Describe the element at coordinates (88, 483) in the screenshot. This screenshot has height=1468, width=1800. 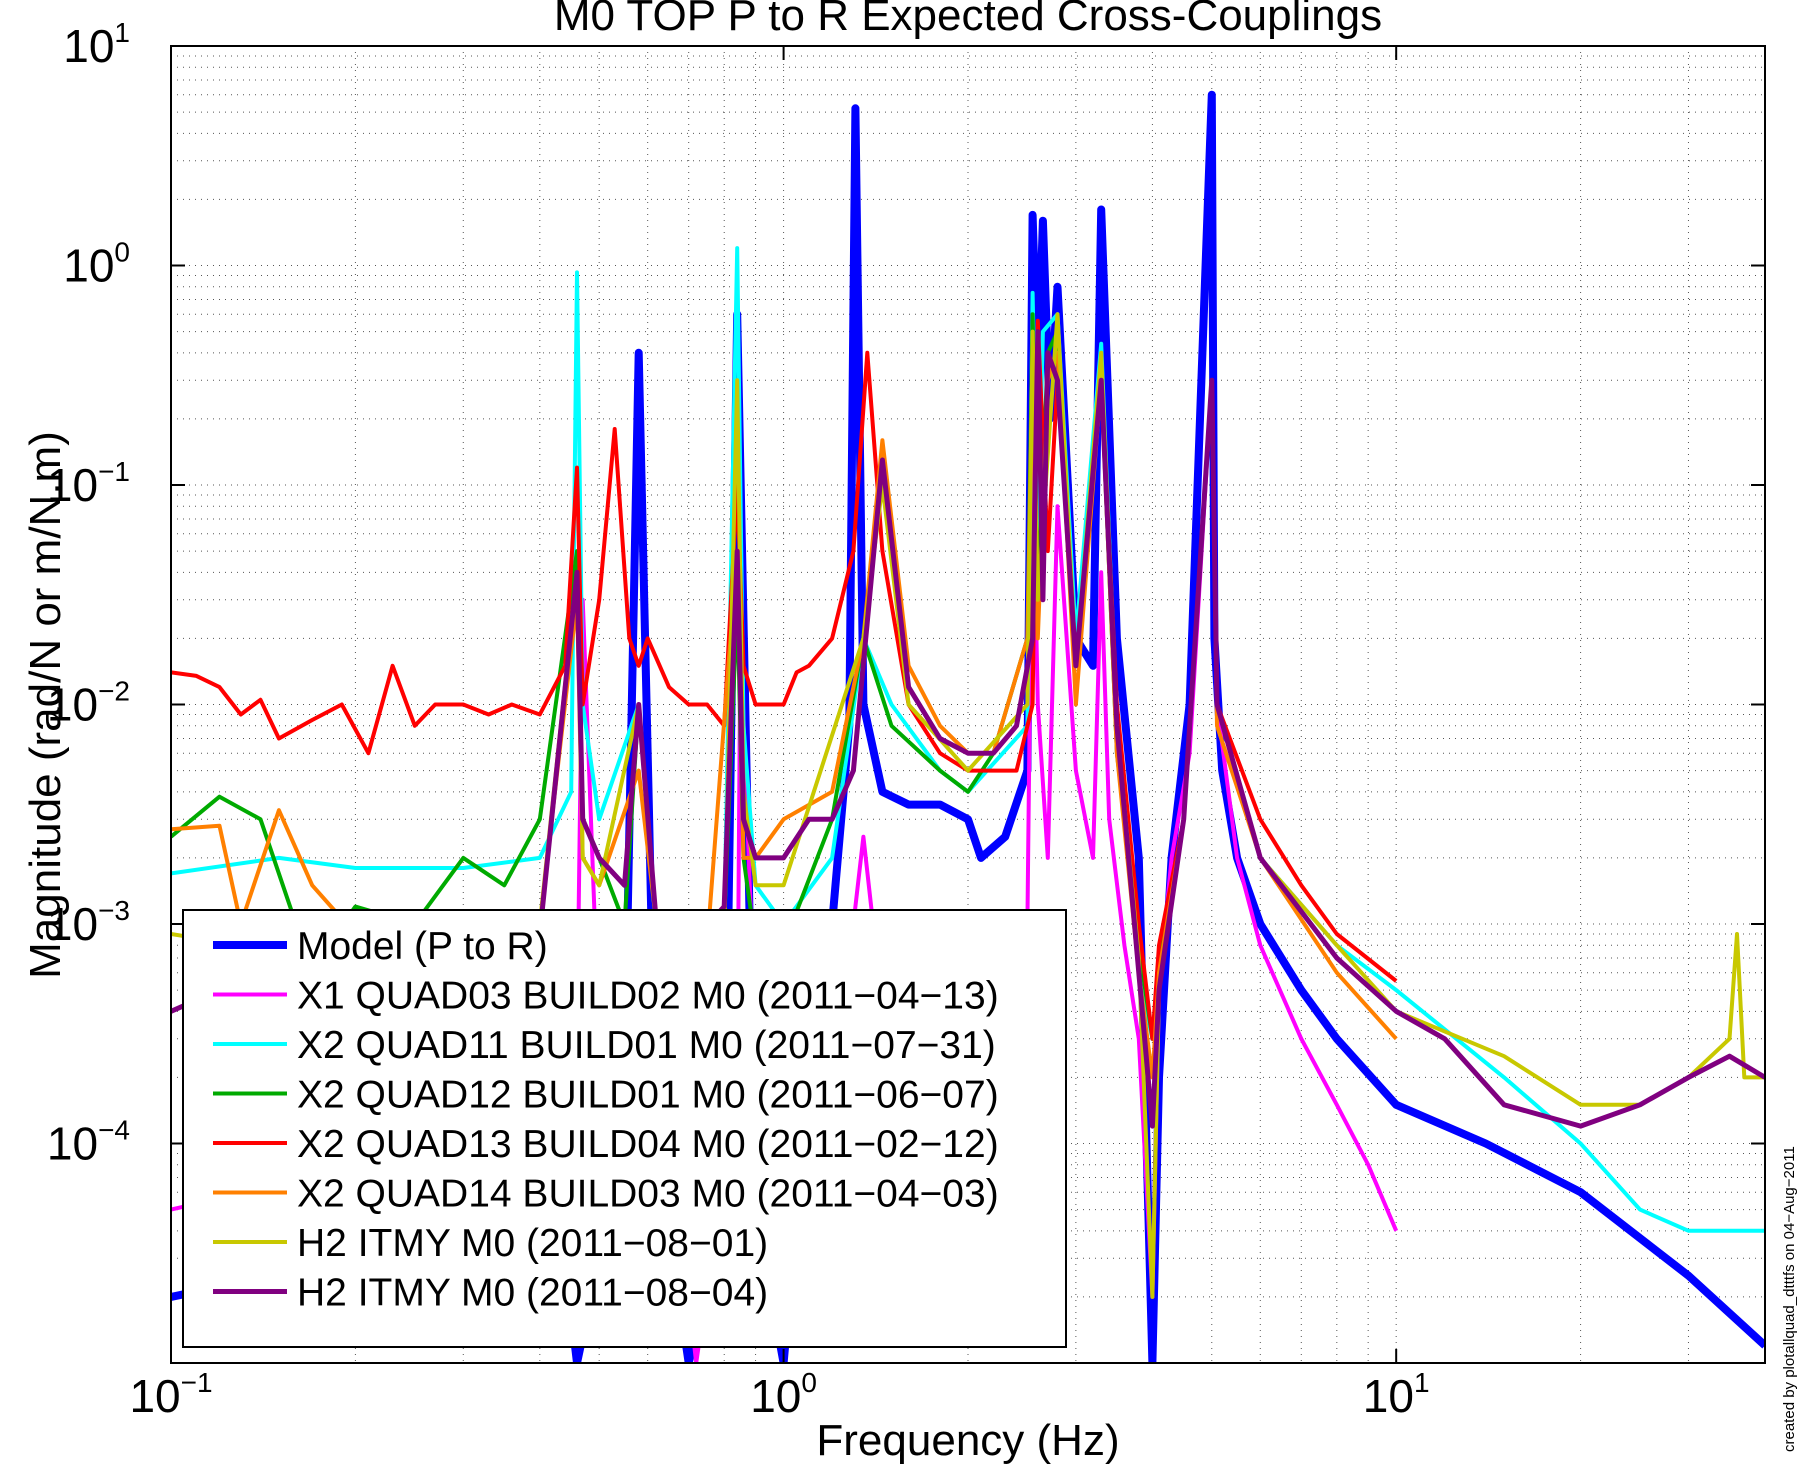
I see `y-tick-label: 10⁻¹` at that location.